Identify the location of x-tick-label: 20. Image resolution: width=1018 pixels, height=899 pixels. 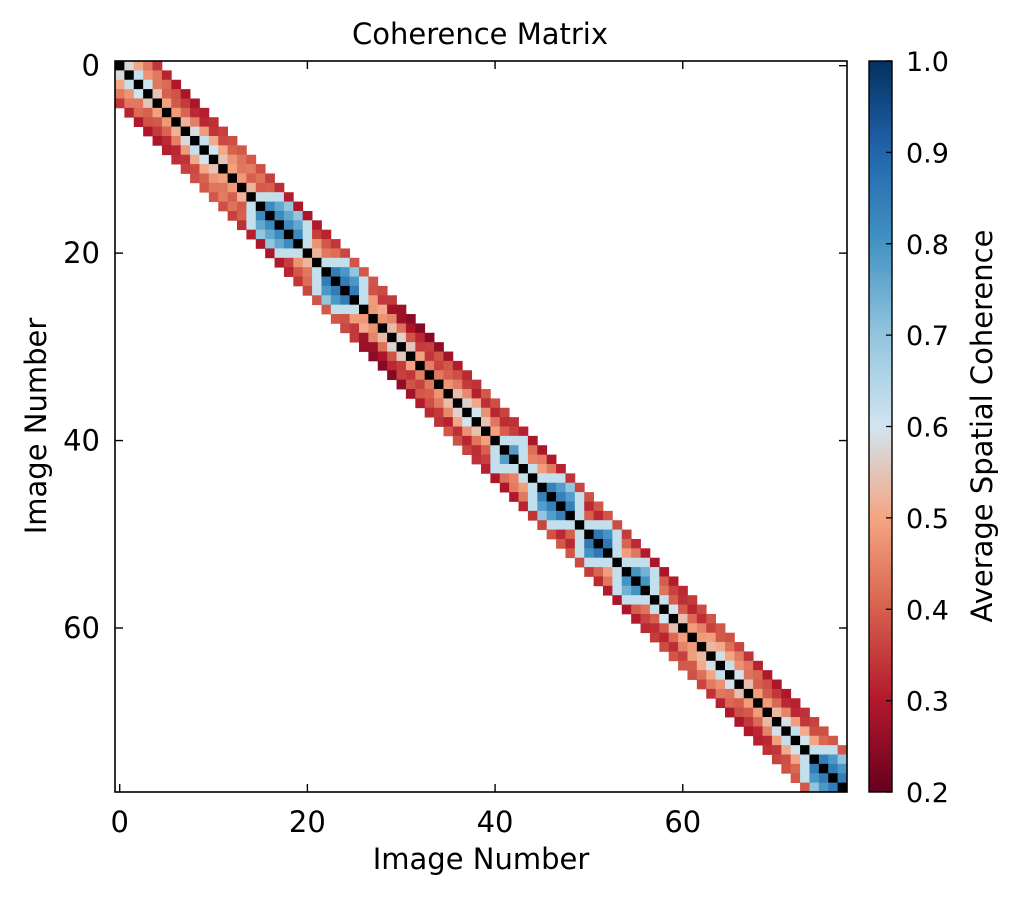
(307, 822).